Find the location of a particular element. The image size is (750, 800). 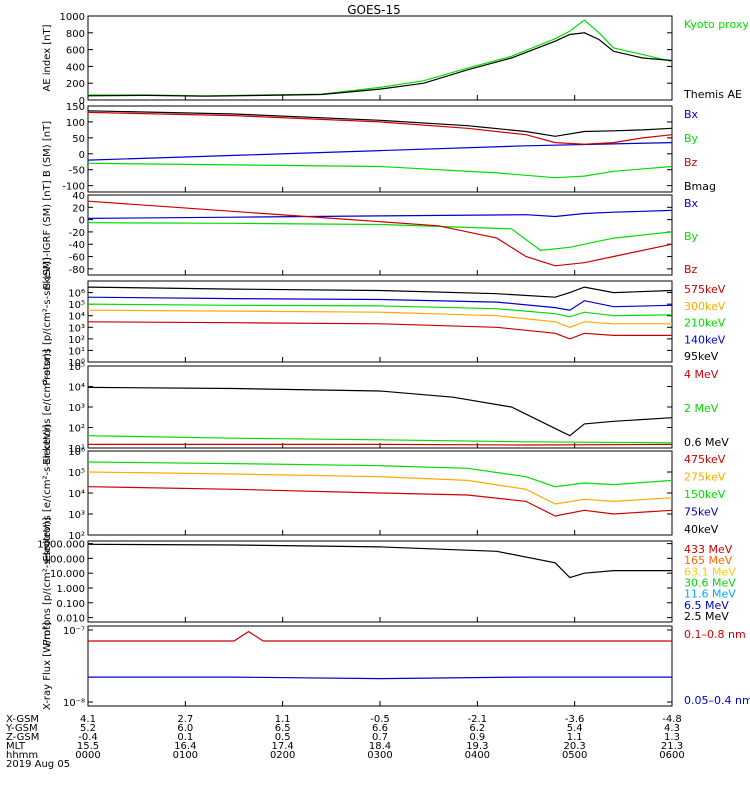

y-tick-label: 1000 is located at coordinates (72, 17).